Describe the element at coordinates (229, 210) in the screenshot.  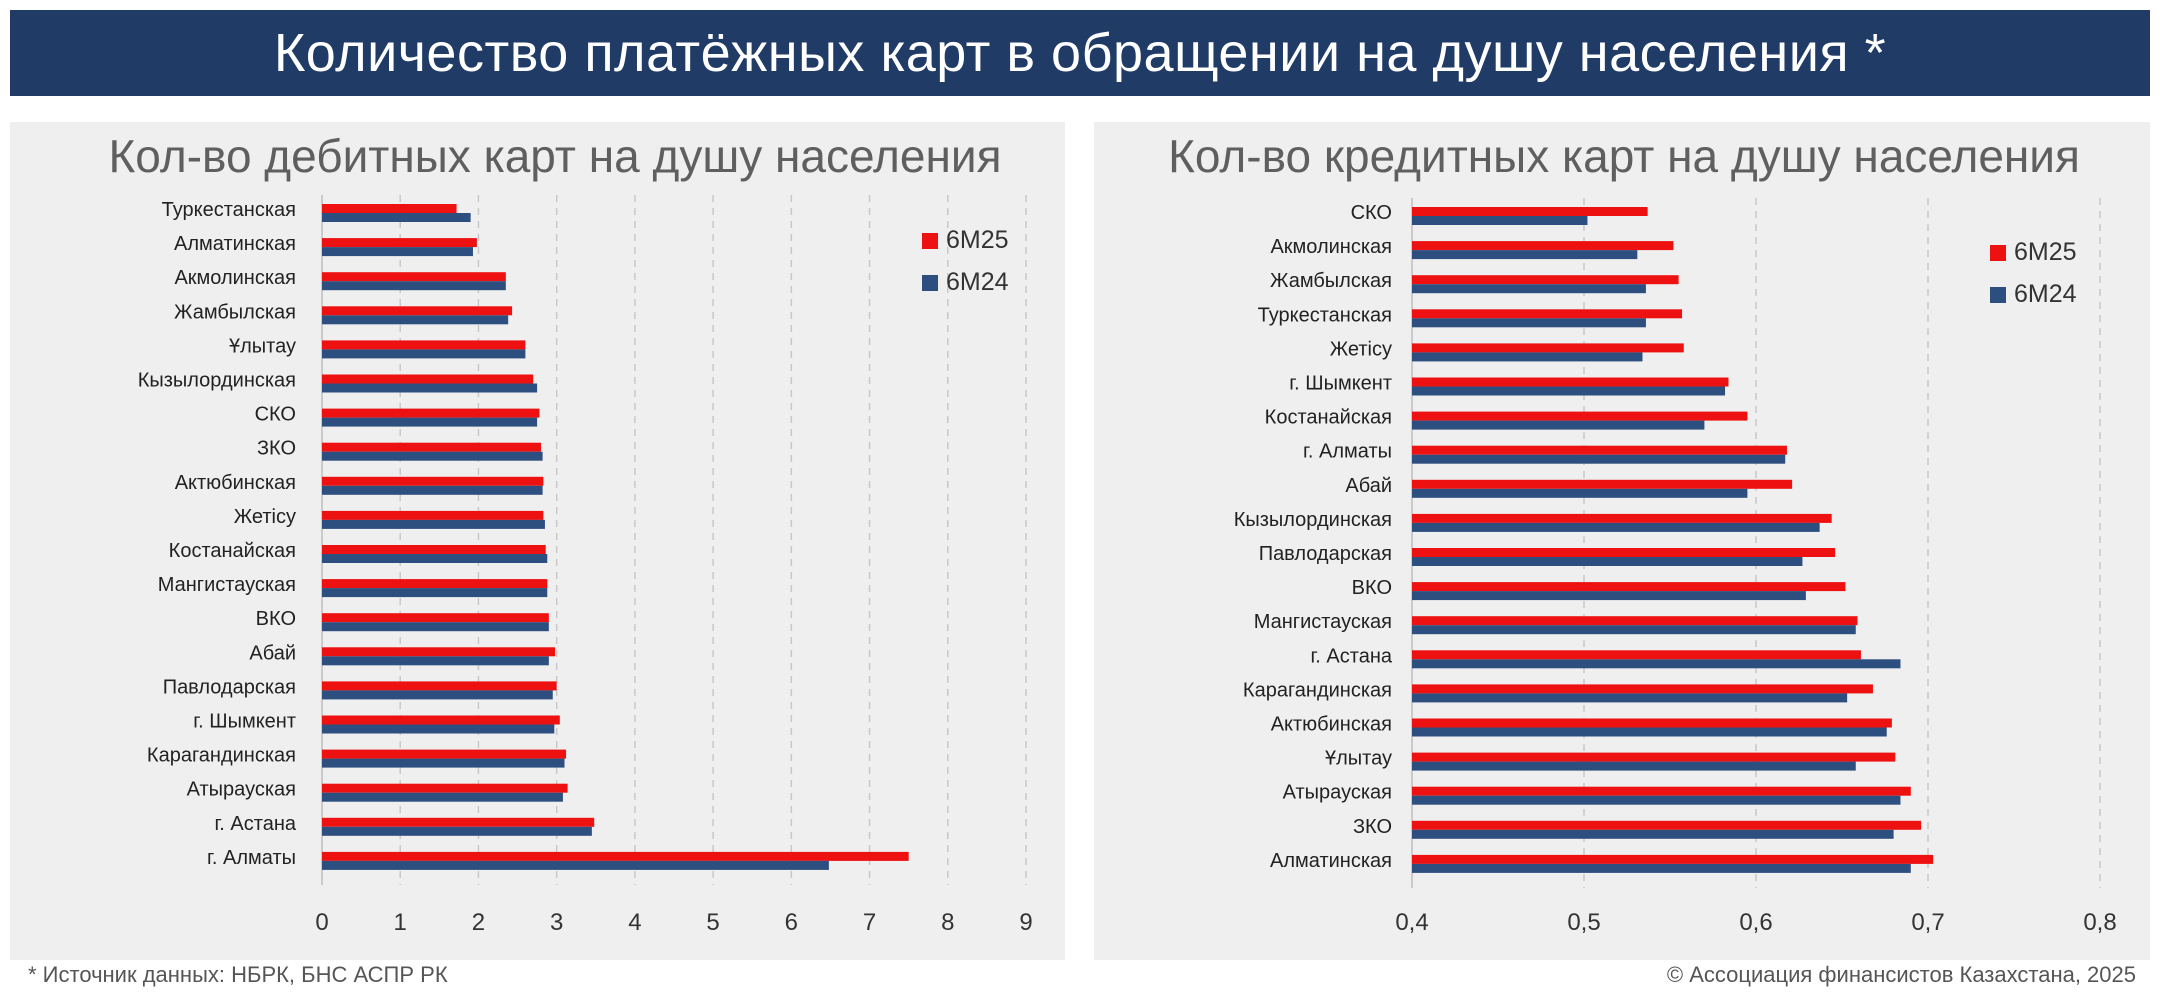
I see `debit-category-label: Туркестанская` at that location.